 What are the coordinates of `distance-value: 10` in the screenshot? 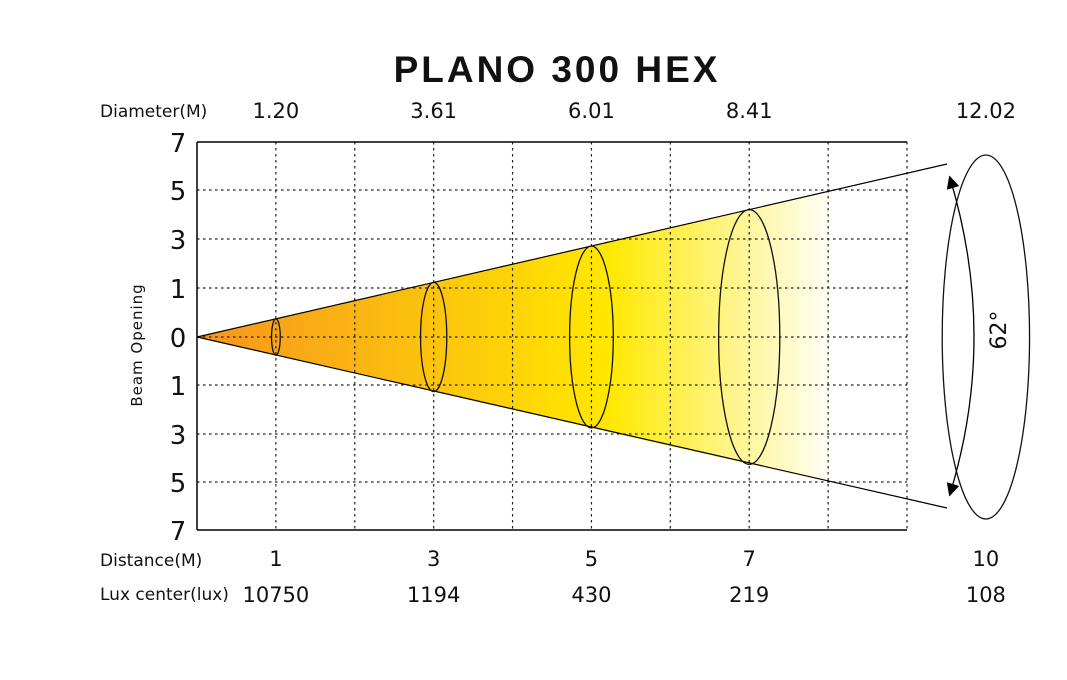 It's located at (986, 559).